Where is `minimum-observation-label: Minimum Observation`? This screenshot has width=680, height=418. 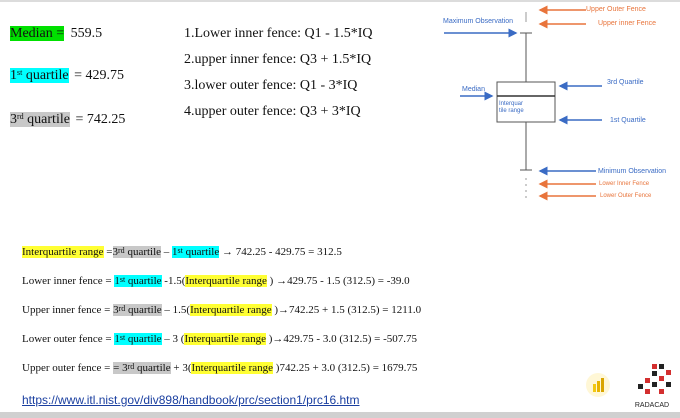 minimum-observation-label: Minimum Observation is located at coordinates (632, 171).